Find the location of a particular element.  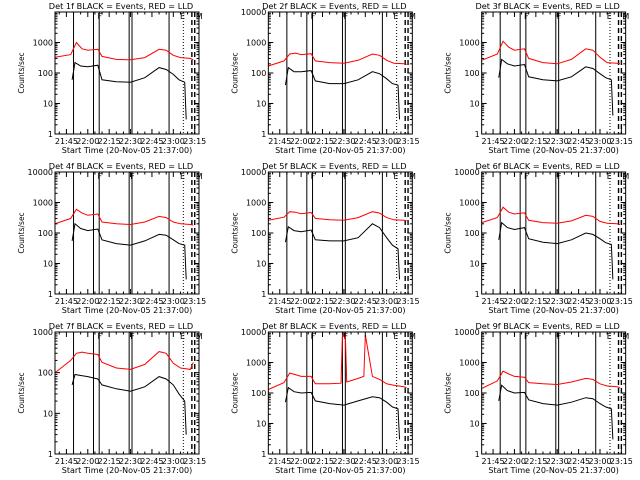

chart-title: Det 7f BLACK = Events, RED = LLD is located at coordinates (121, 326).